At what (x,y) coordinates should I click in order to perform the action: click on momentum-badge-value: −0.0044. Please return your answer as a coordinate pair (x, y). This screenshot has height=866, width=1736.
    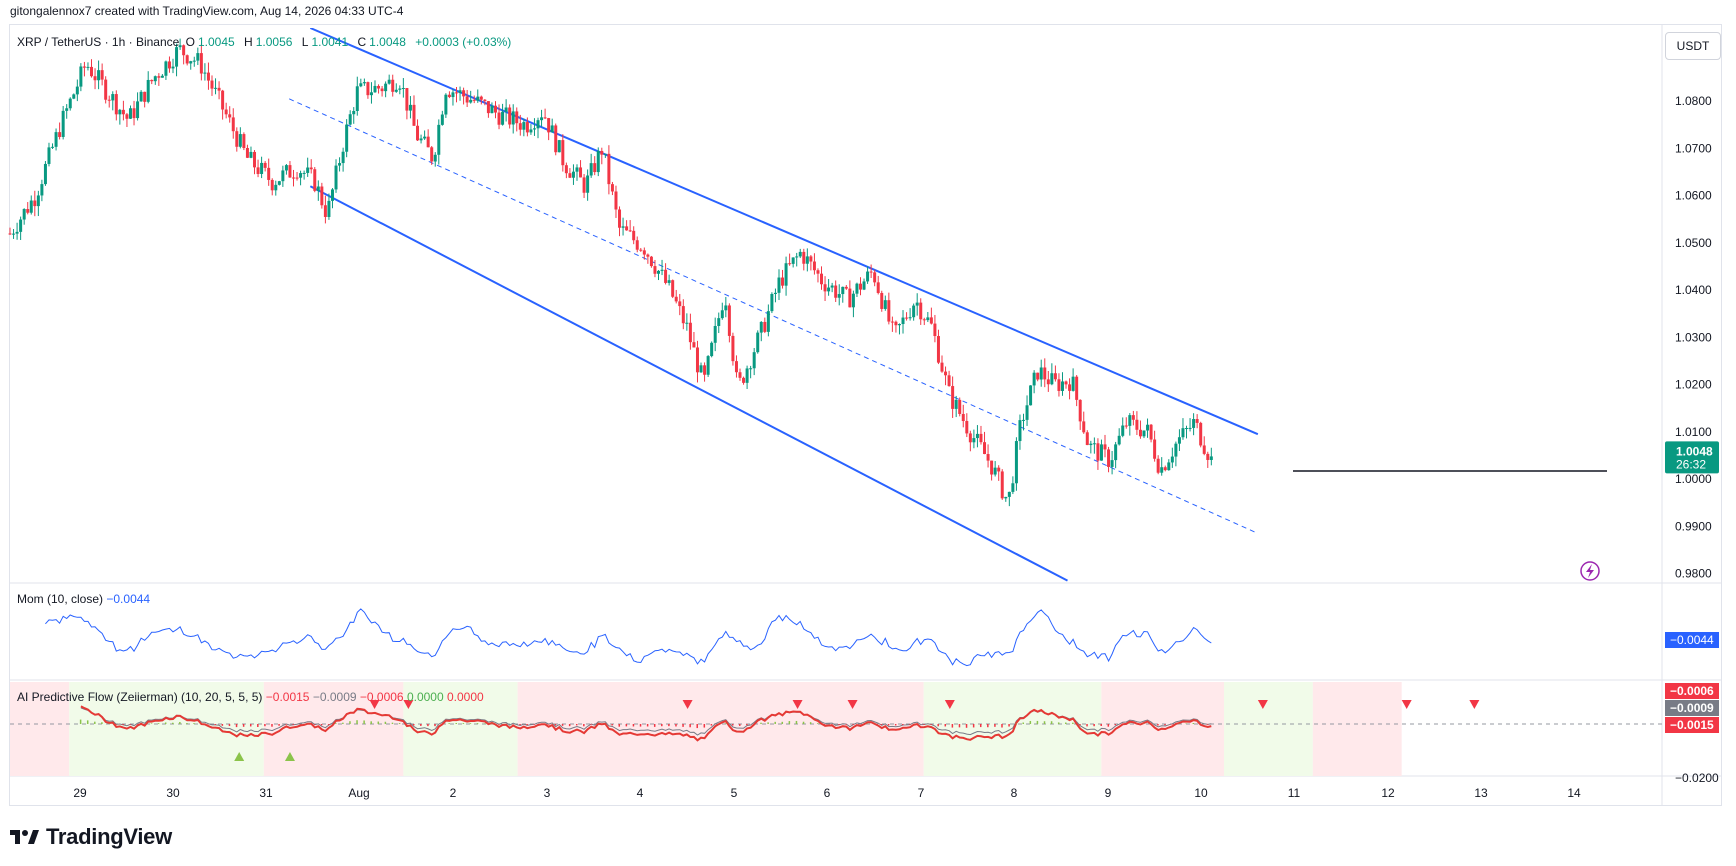
    Looking at the image, I should click on (1692, 640).